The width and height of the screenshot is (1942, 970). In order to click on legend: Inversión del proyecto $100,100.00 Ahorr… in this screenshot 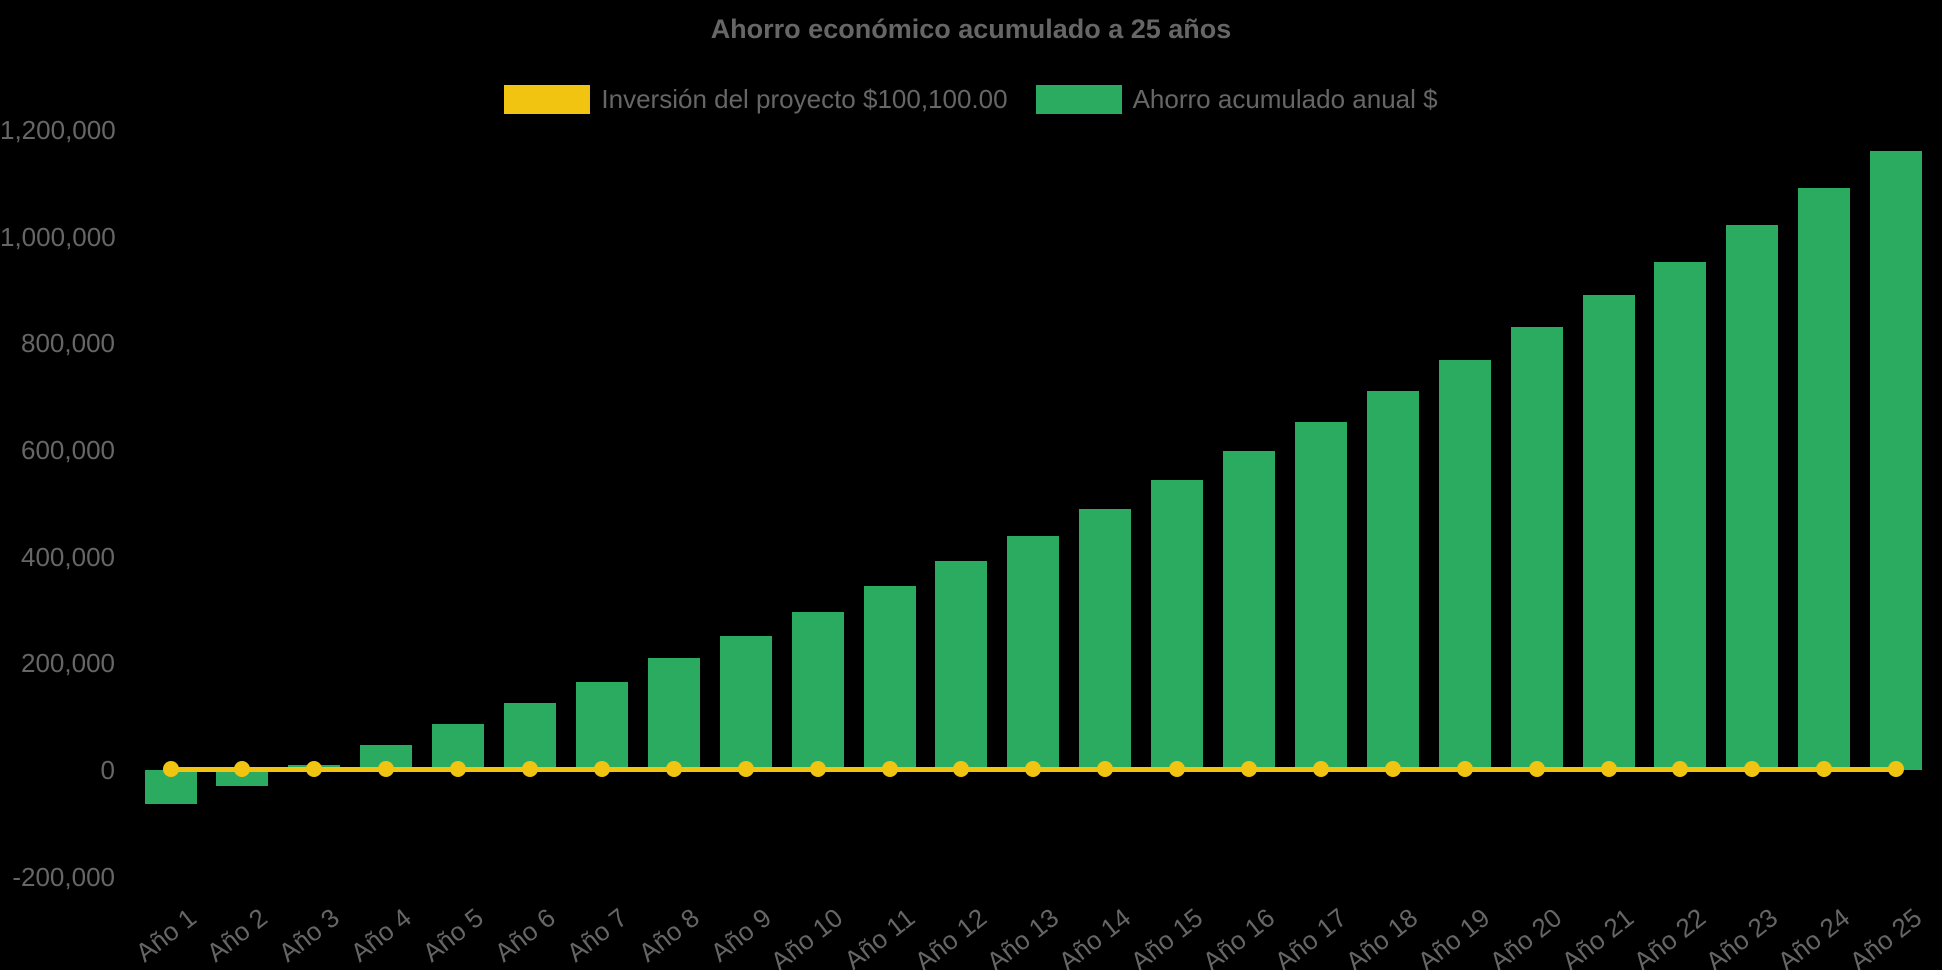, I will do `click(971, 99)`.